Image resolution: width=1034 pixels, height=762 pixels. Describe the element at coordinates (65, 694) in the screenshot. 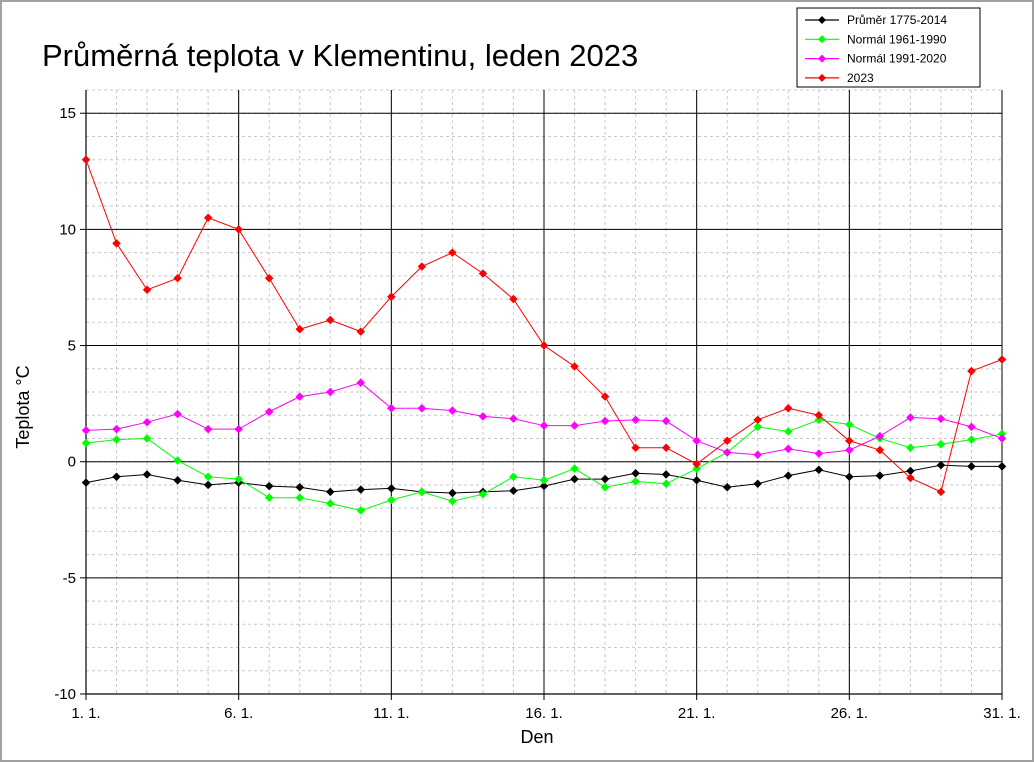

I see `y-tick-label: -10` at that location.